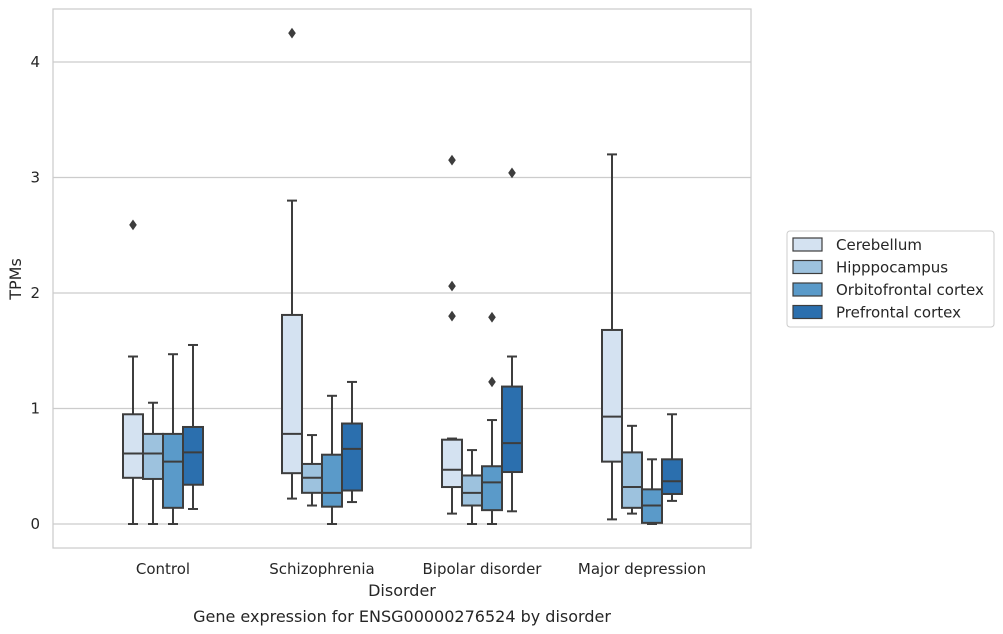  Describe the element at coordinates (402, 590) in the screenshot. I see `x-axis-label: Disorder` at that location.